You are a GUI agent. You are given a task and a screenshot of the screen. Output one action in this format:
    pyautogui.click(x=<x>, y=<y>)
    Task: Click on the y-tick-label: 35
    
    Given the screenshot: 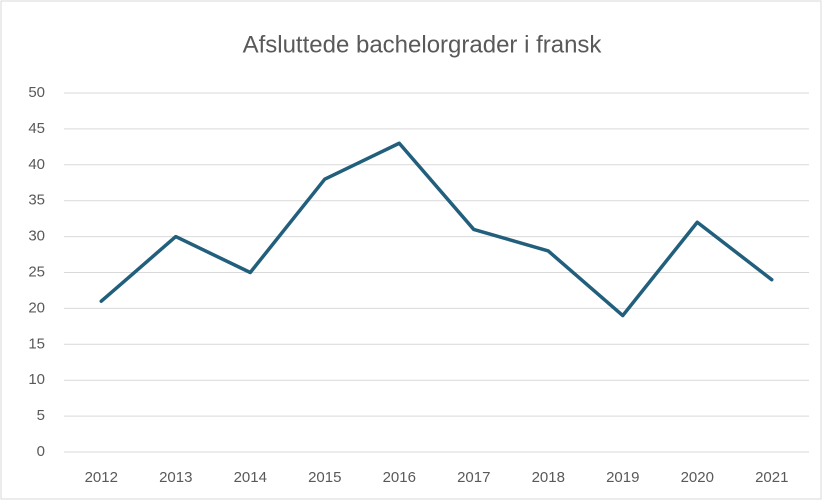 What is the action you would take?
    pyautogui.click(x=36, y=200)
    